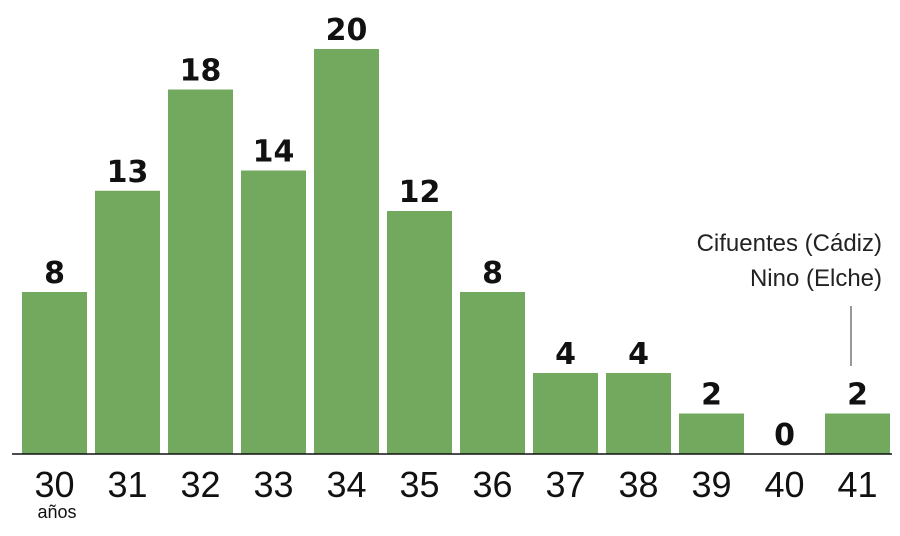 Image resolution: width=900 pixels, height=536 pixels. I want to click on annotation: Cifuentes (Cádiz) Nino (Elche), so click(789, 298).